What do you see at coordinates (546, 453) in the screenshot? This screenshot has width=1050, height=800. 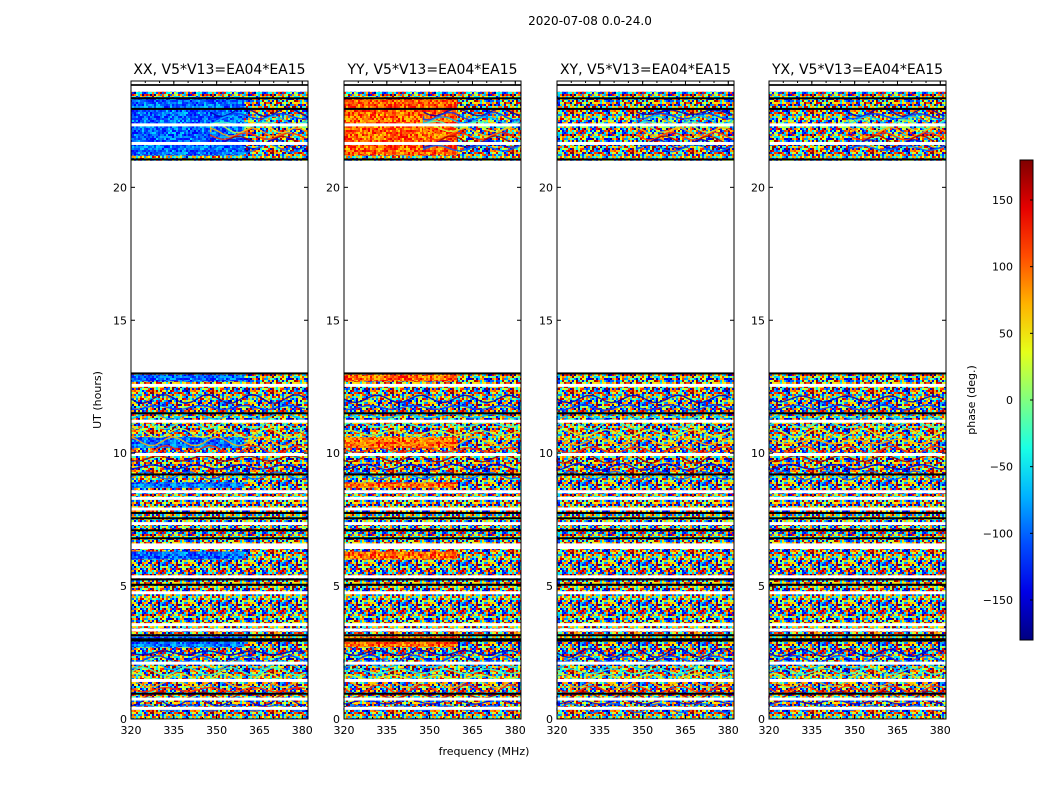 I see `y-tick-label: 10` at bounding box center [546, 453].